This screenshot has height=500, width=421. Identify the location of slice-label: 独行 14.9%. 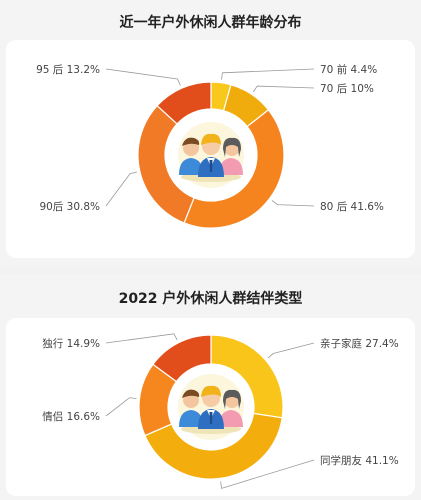
(71, 343).